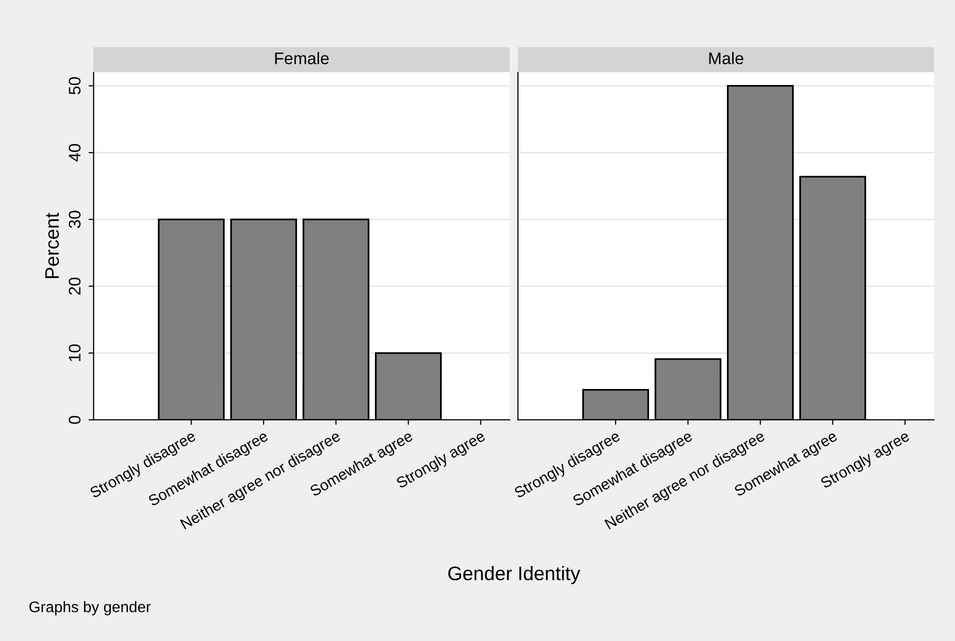 This screenshot has width=955, height=641. I want to click on y-axis-title: Percent, so click(52, 245).